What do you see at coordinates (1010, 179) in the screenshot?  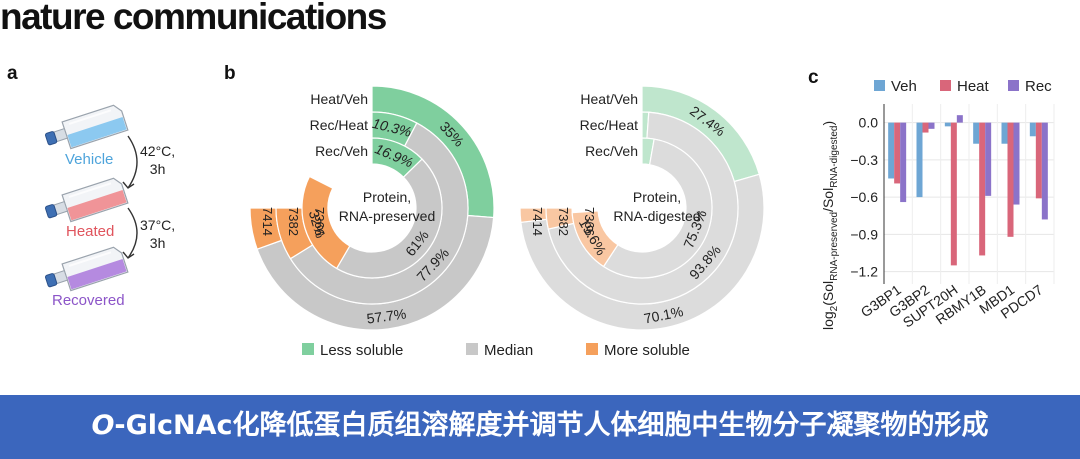 I see `bar-heat-mbd1` at bounding box center [1010, 179].